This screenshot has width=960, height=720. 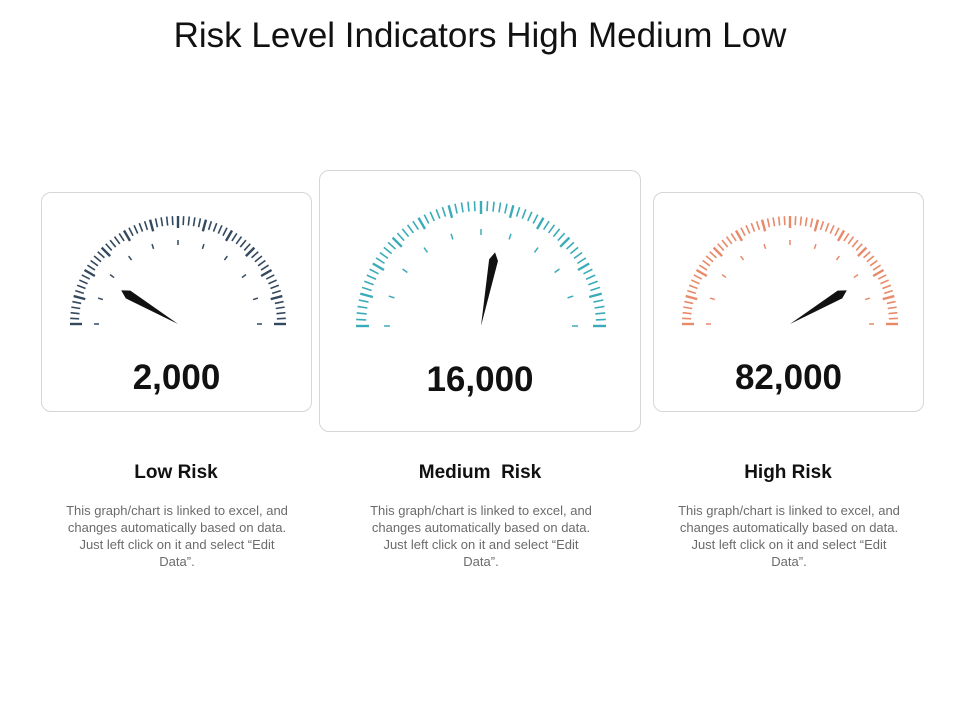 I want to click on gauge-high, so click(x=790, y=271).